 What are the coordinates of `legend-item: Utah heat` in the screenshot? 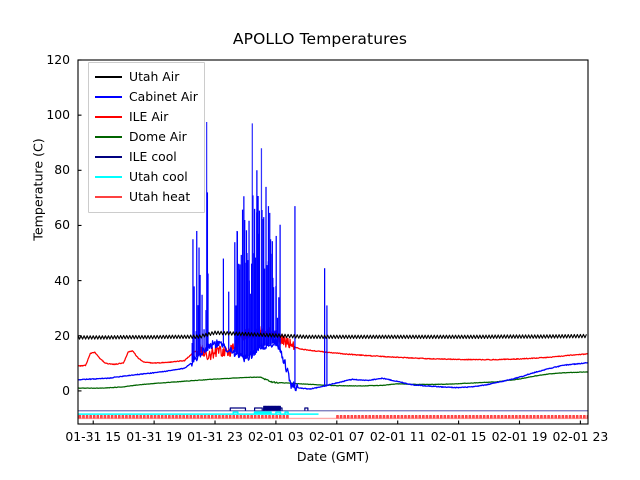 It's located at (146, 197).